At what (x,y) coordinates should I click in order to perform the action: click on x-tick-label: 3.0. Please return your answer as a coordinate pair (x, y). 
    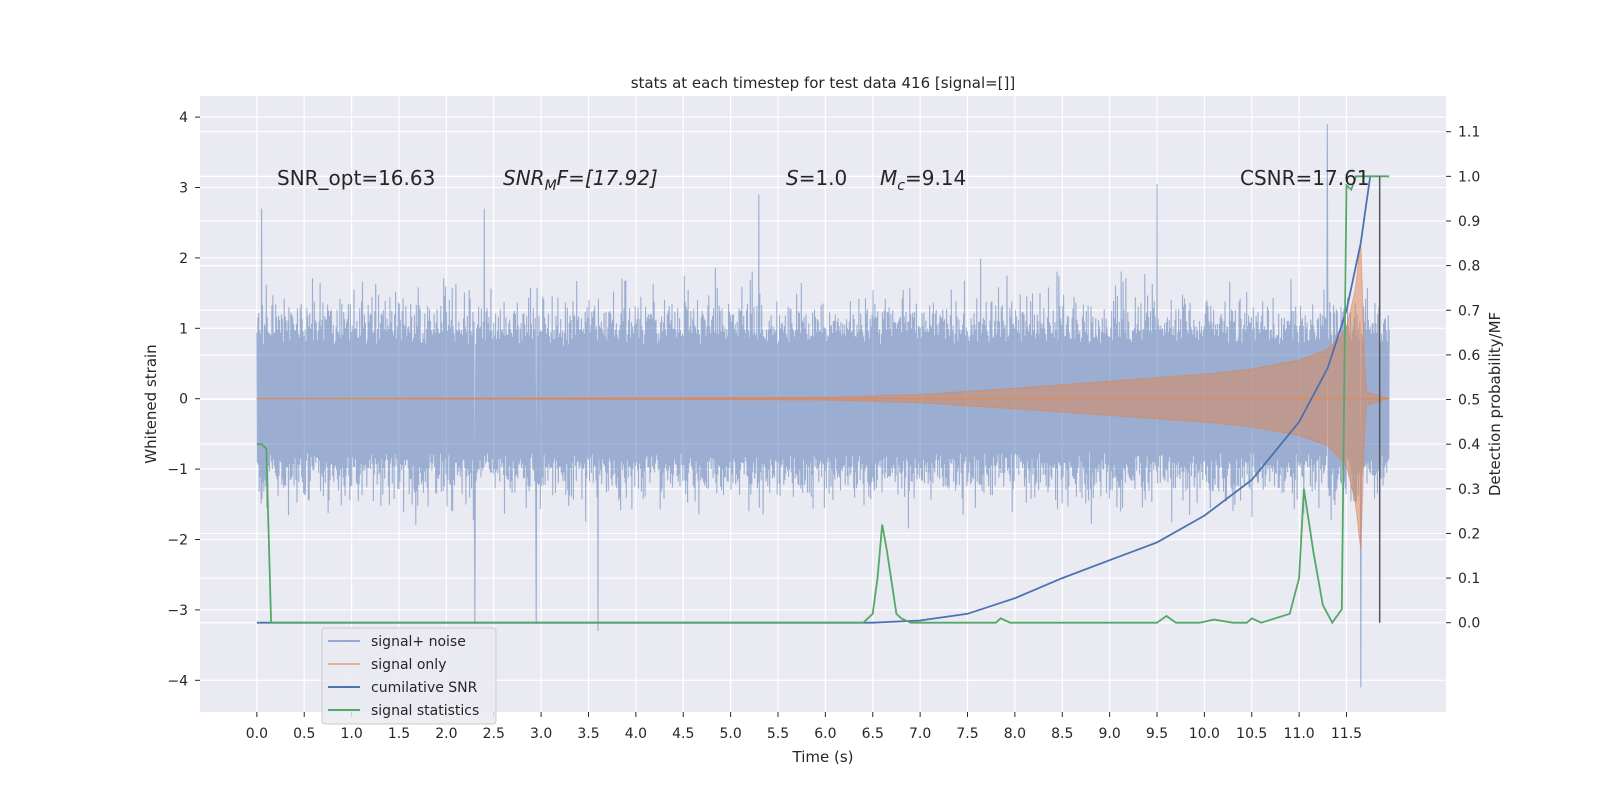
    Looking at the image, I should click on (541, 734).